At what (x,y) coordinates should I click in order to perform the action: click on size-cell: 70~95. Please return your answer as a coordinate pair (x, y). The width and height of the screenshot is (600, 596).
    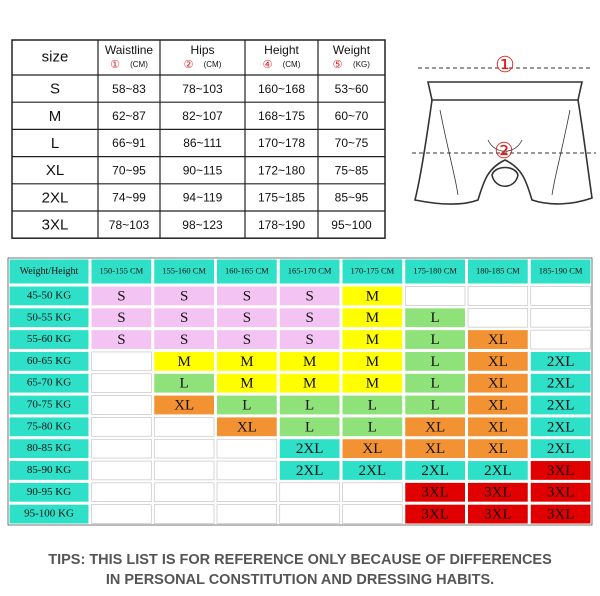
    Looking at the image, I should click on (129, 170).